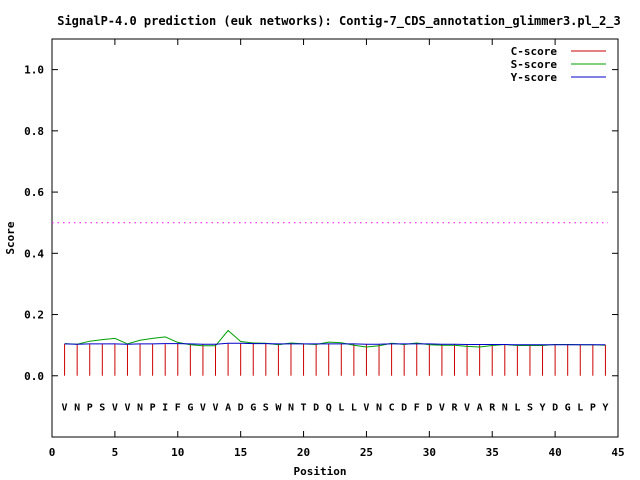  What do you see at coordinates (304, 407) in the screenshot?
I see `sequence-letter: T` at bounding box center [304, 407].